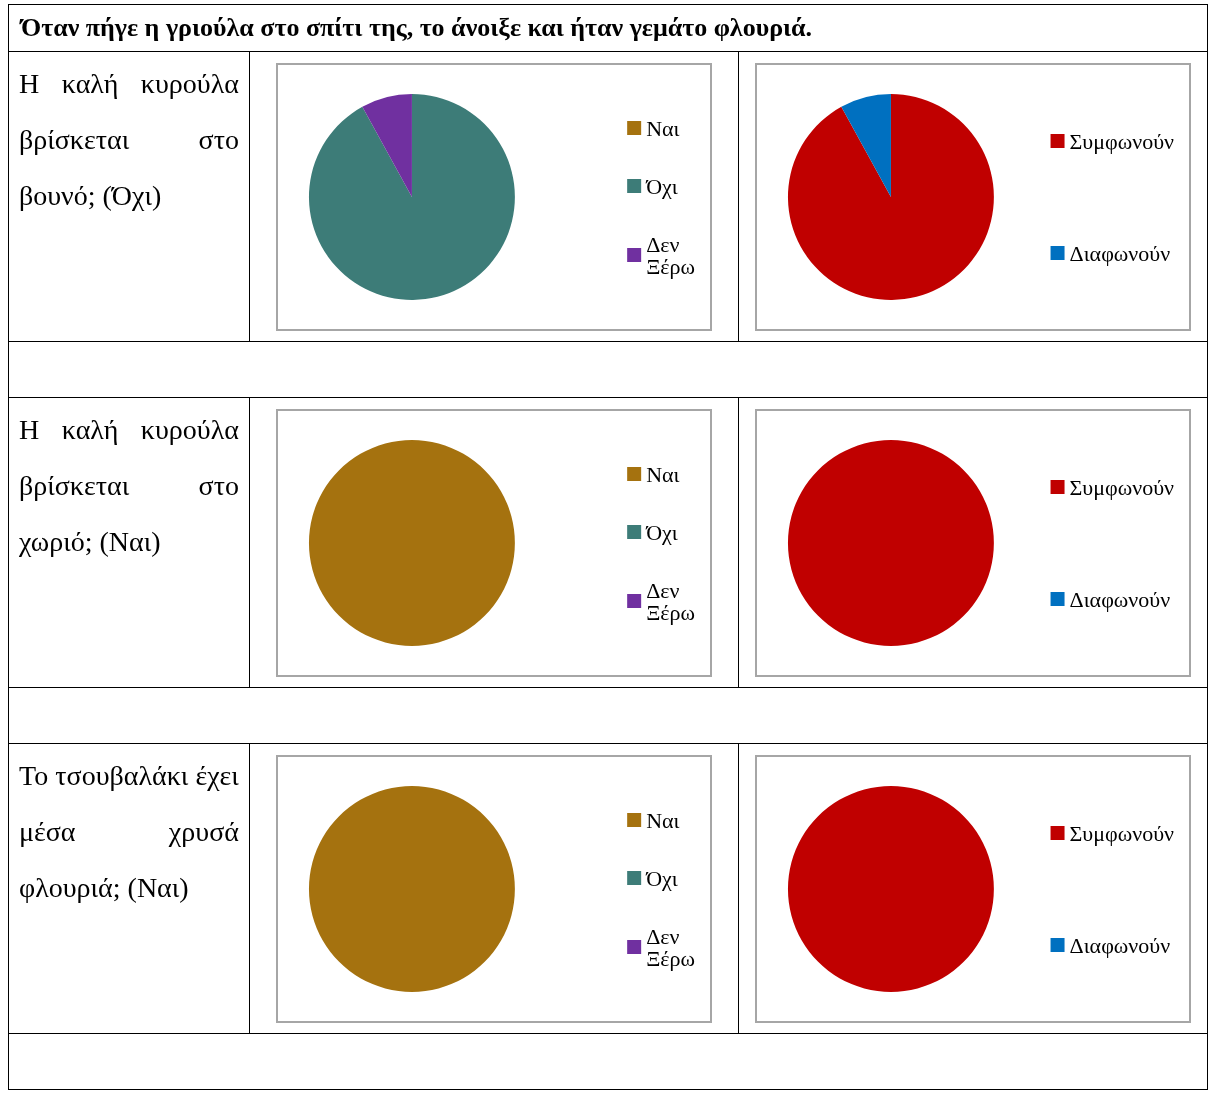 The width and height of the screenshot is (1209, 1112). What do you see at coordinates (129, 486) in the screenshot?
I see `text: Η καλή κυρούλα βρίσκεται στο χωριό; (Ναι)` at bounding box center [129, 486].